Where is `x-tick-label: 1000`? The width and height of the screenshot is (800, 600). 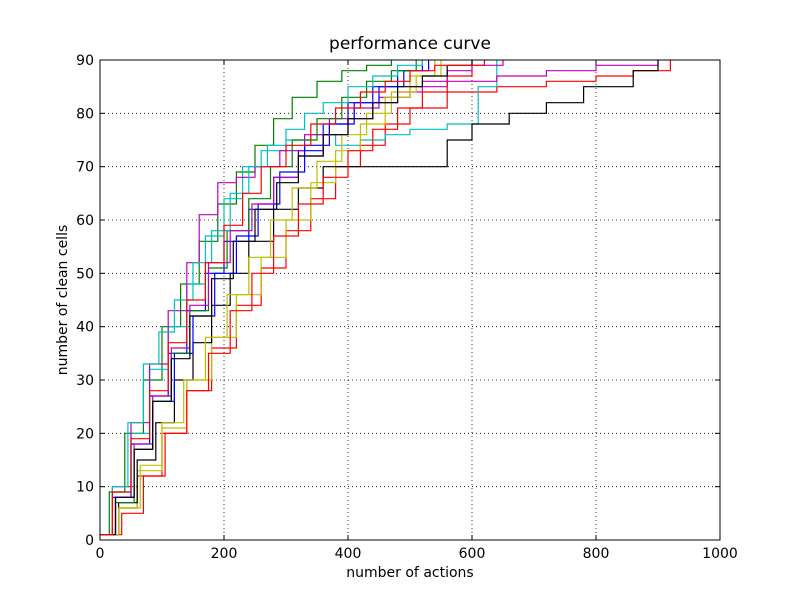
x-tick-label: 1000 is located at coordinates (720, 554).